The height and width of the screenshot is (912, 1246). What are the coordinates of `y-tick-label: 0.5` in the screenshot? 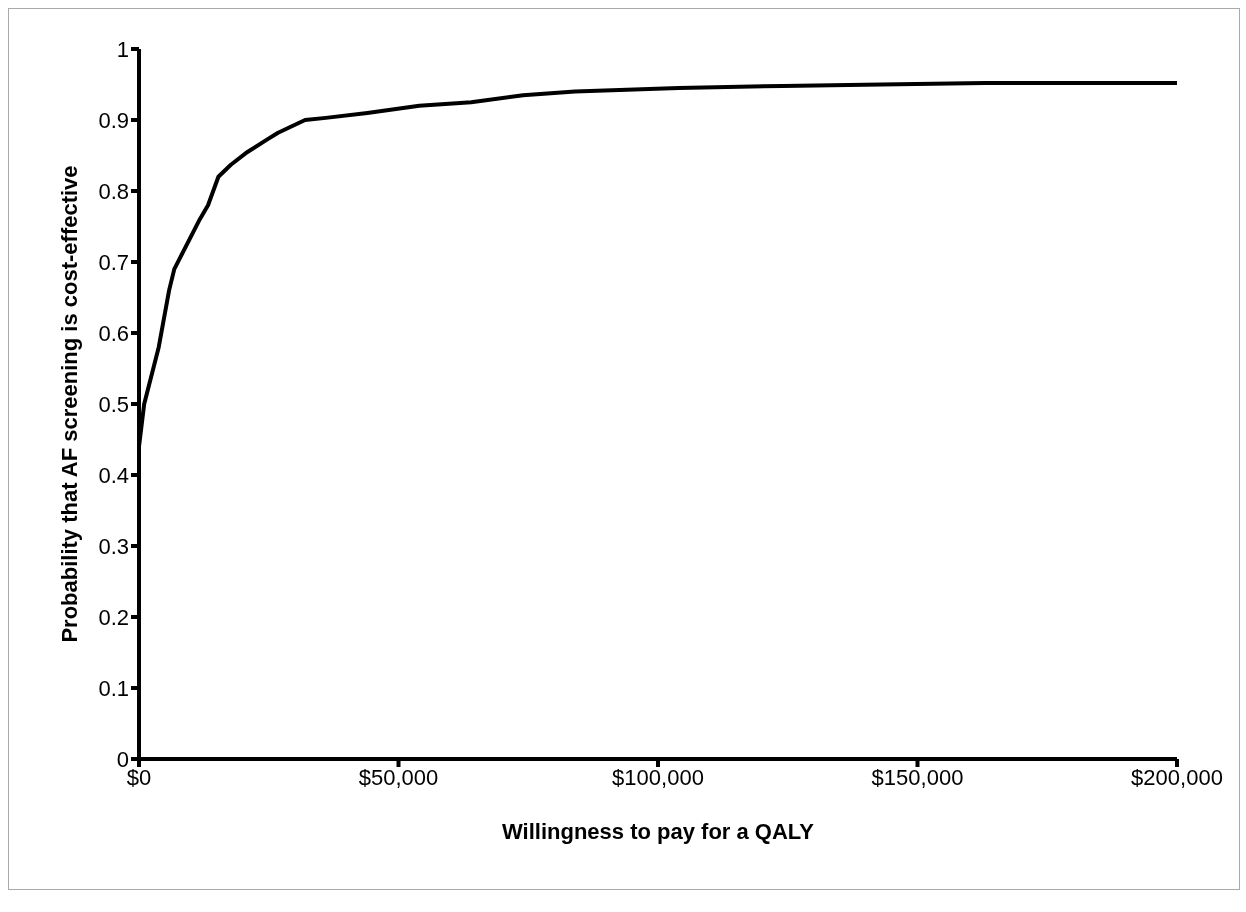 It's located at (113, 404).